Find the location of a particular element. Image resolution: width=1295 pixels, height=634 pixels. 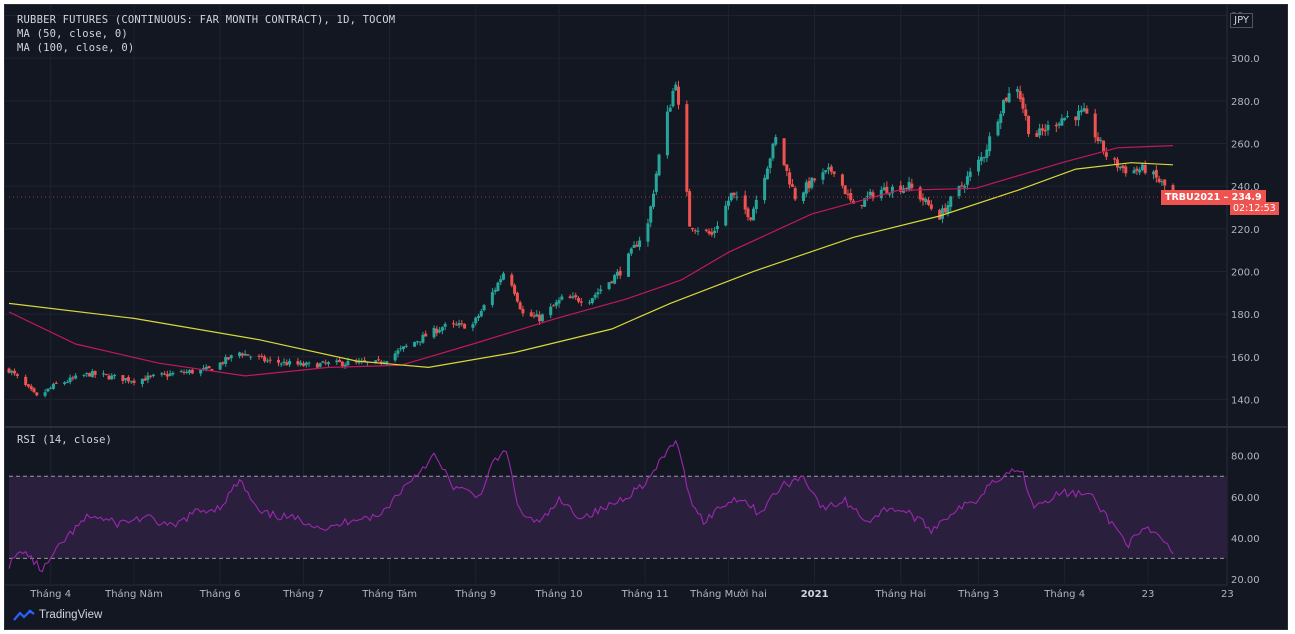

time-axis-label: Tháng Tám is located at coordinates (389, 594).